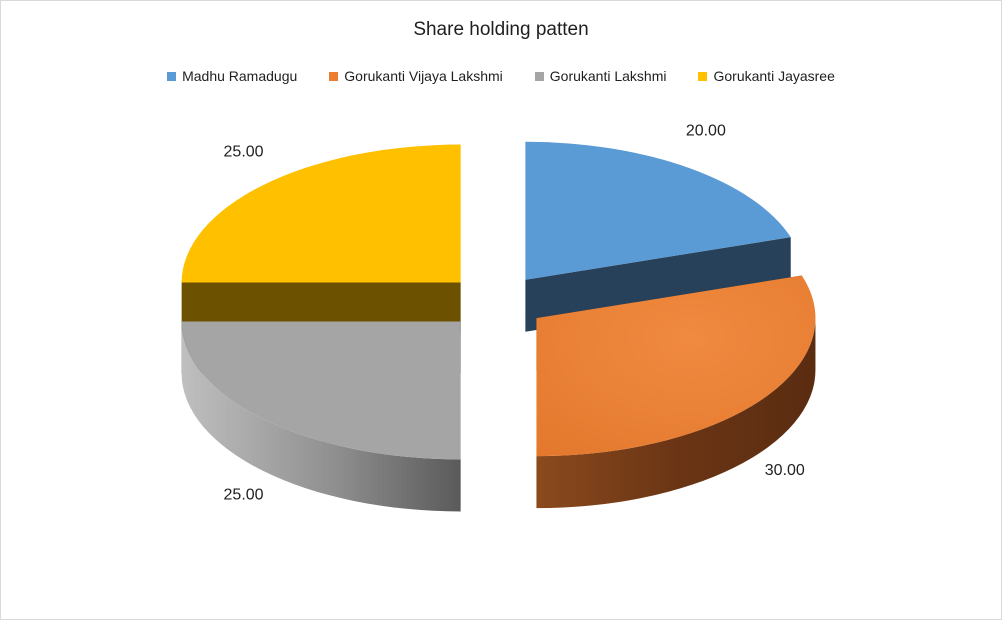 This screenshot has width=1002, height=620. What do you see at coordinates (501, 29) in the screenshot?
I see `chart-title: Share holding patten` at bounding box center [501, 29].